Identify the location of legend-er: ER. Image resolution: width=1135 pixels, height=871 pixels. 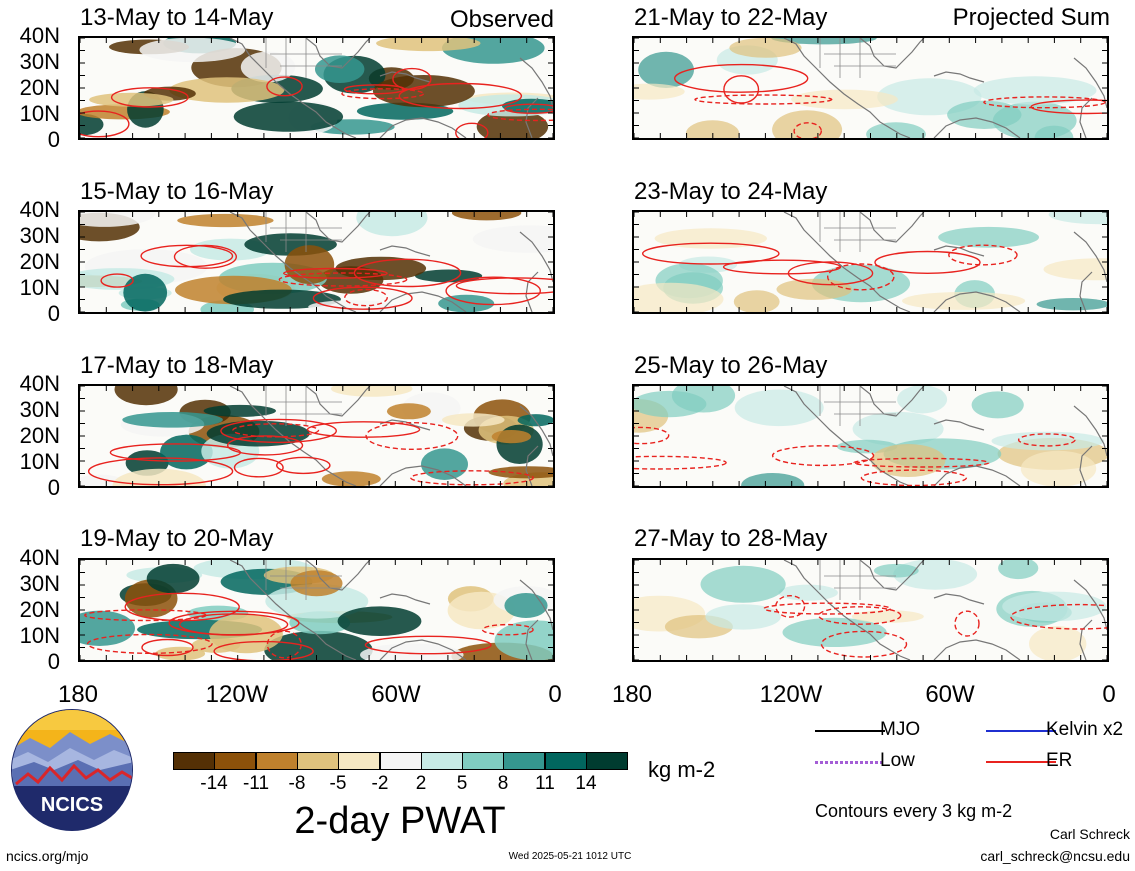
(1059, 760).